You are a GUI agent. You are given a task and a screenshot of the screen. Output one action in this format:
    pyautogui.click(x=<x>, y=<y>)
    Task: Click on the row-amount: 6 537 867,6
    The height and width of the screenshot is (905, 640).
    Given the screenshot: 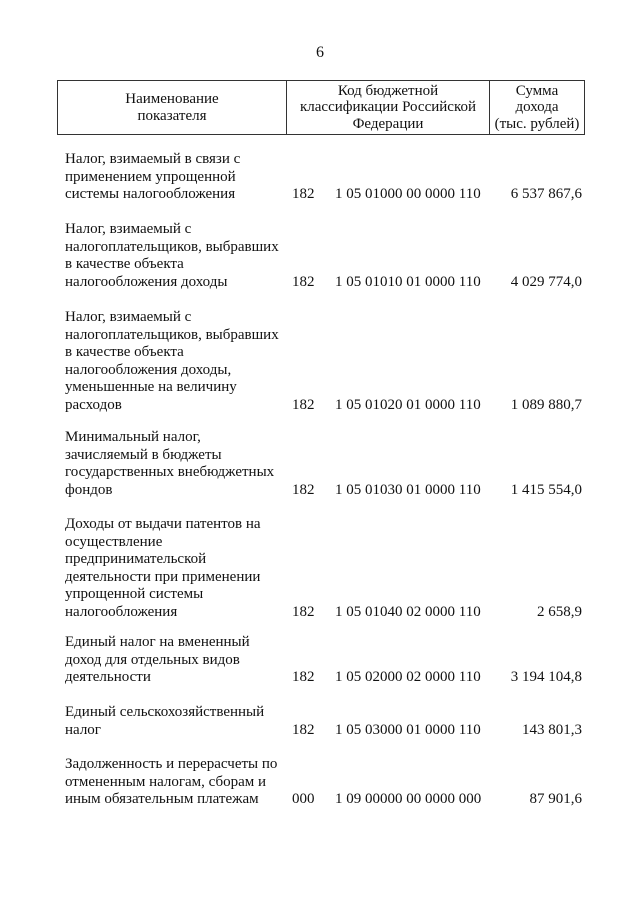 What is the action you would take?
    pyautogui.click(x=546, y=194)
    